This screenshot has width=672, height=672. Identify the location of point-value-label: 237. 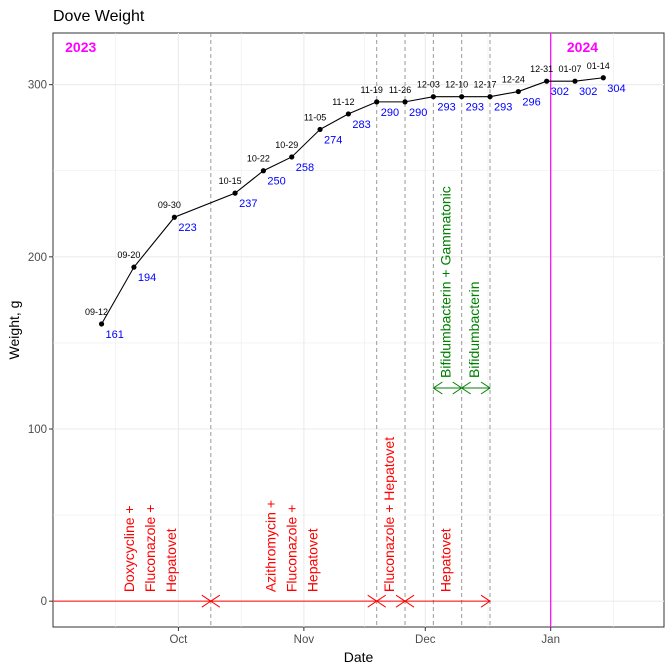
(248, 204).